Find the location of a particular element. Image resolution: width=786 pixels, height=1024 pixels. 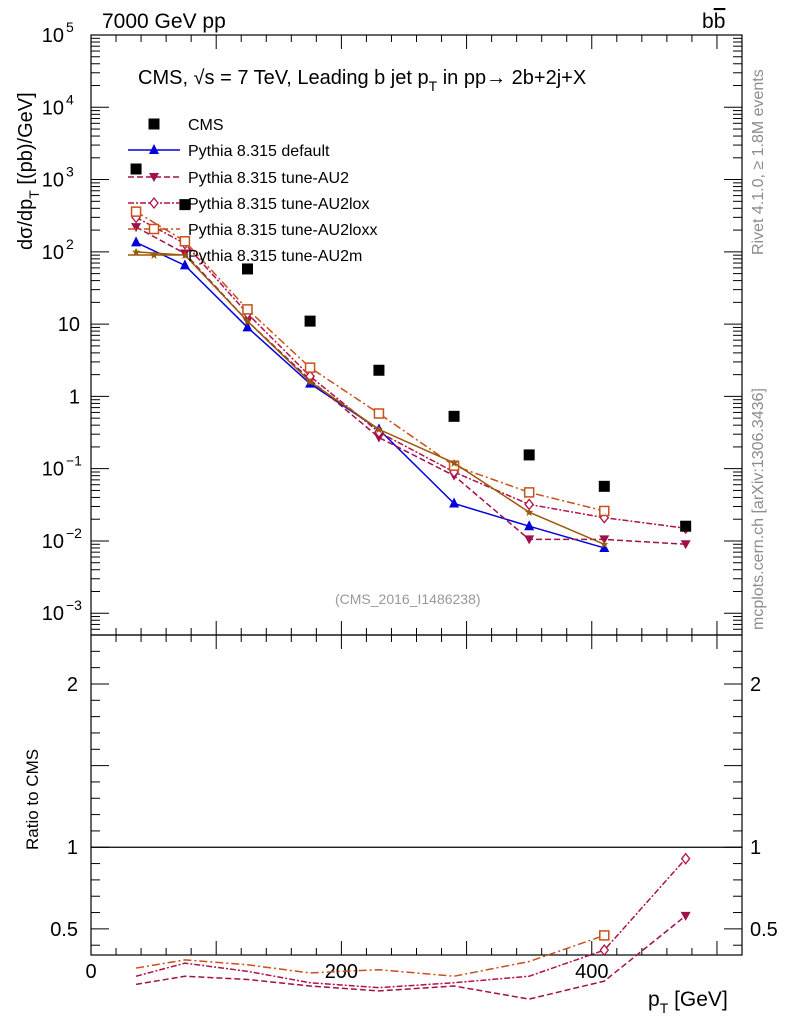

ratio-tick-label-right: 2 is located at coordinates (755, 685).